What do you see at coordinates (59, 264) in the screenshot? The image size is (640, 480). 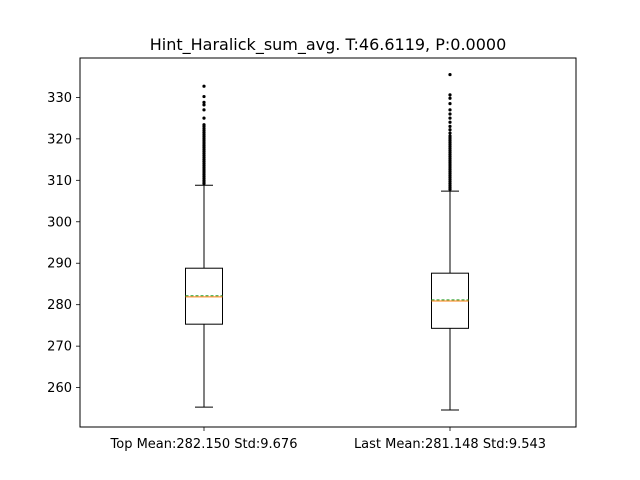 I see `y-tick-label: 290` at bounding box center [59, 264].